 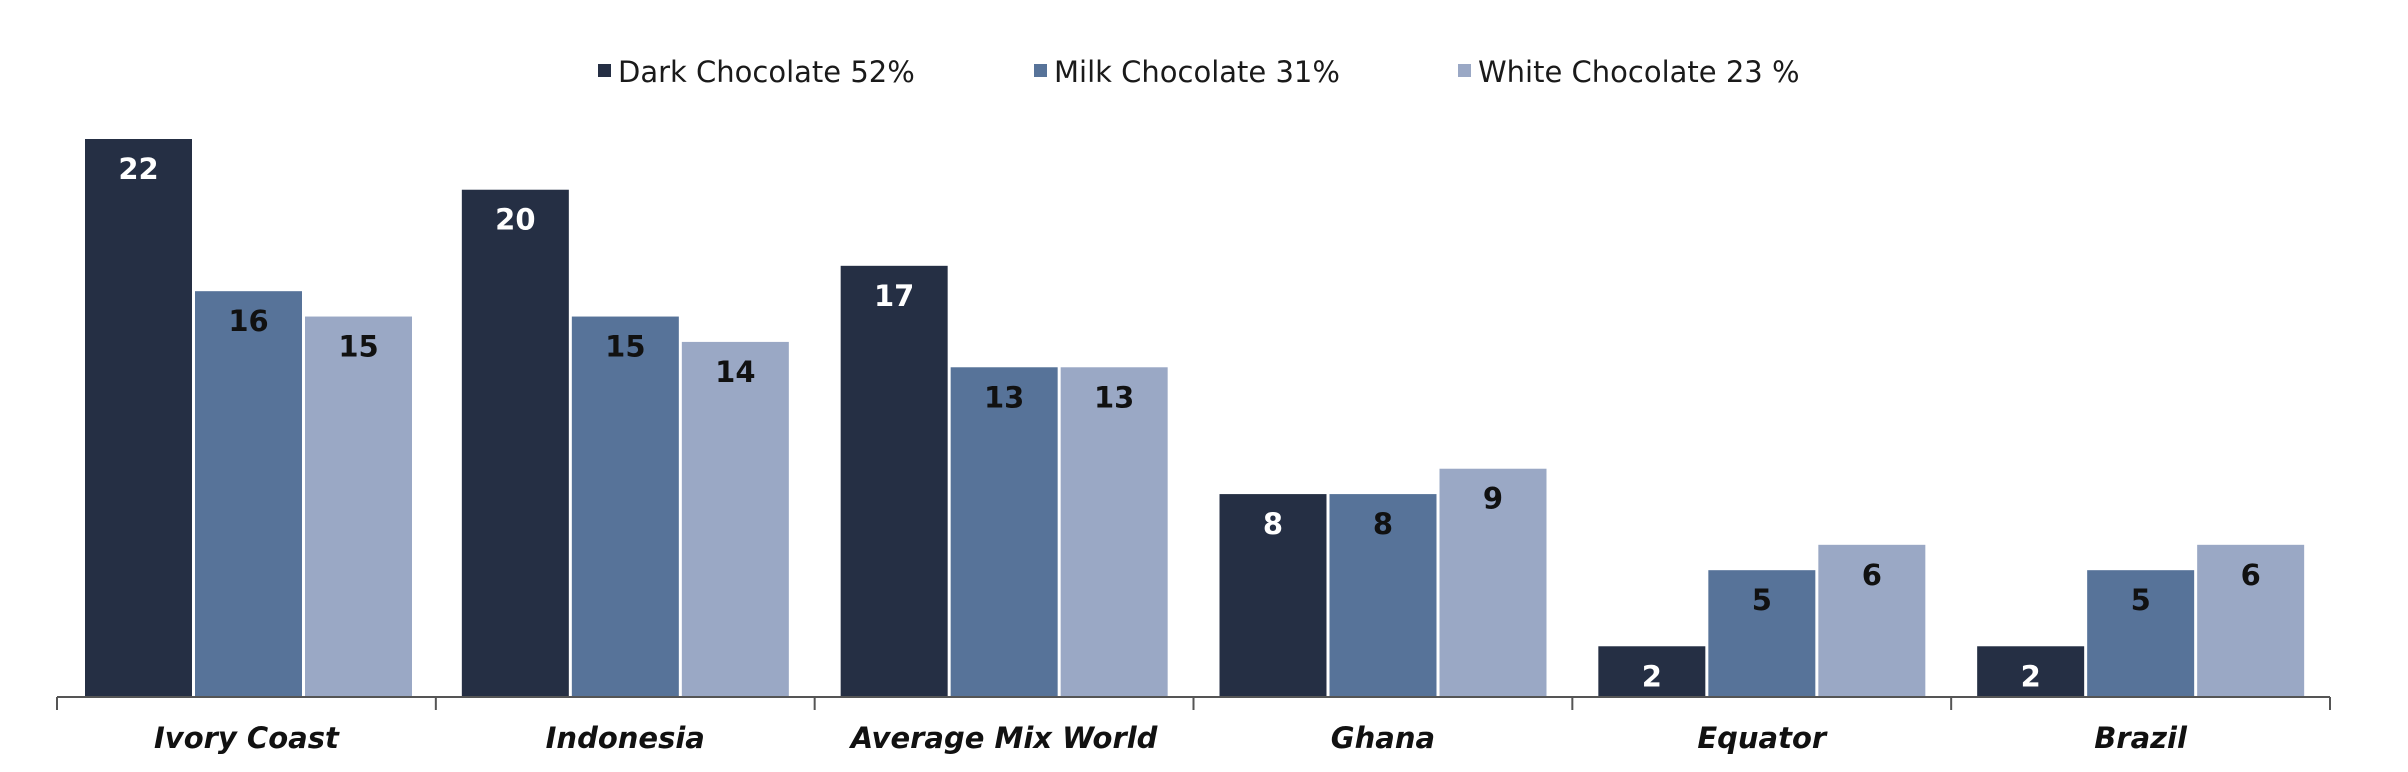 I want to click on data-label: 14, so click(x=735, y=372).